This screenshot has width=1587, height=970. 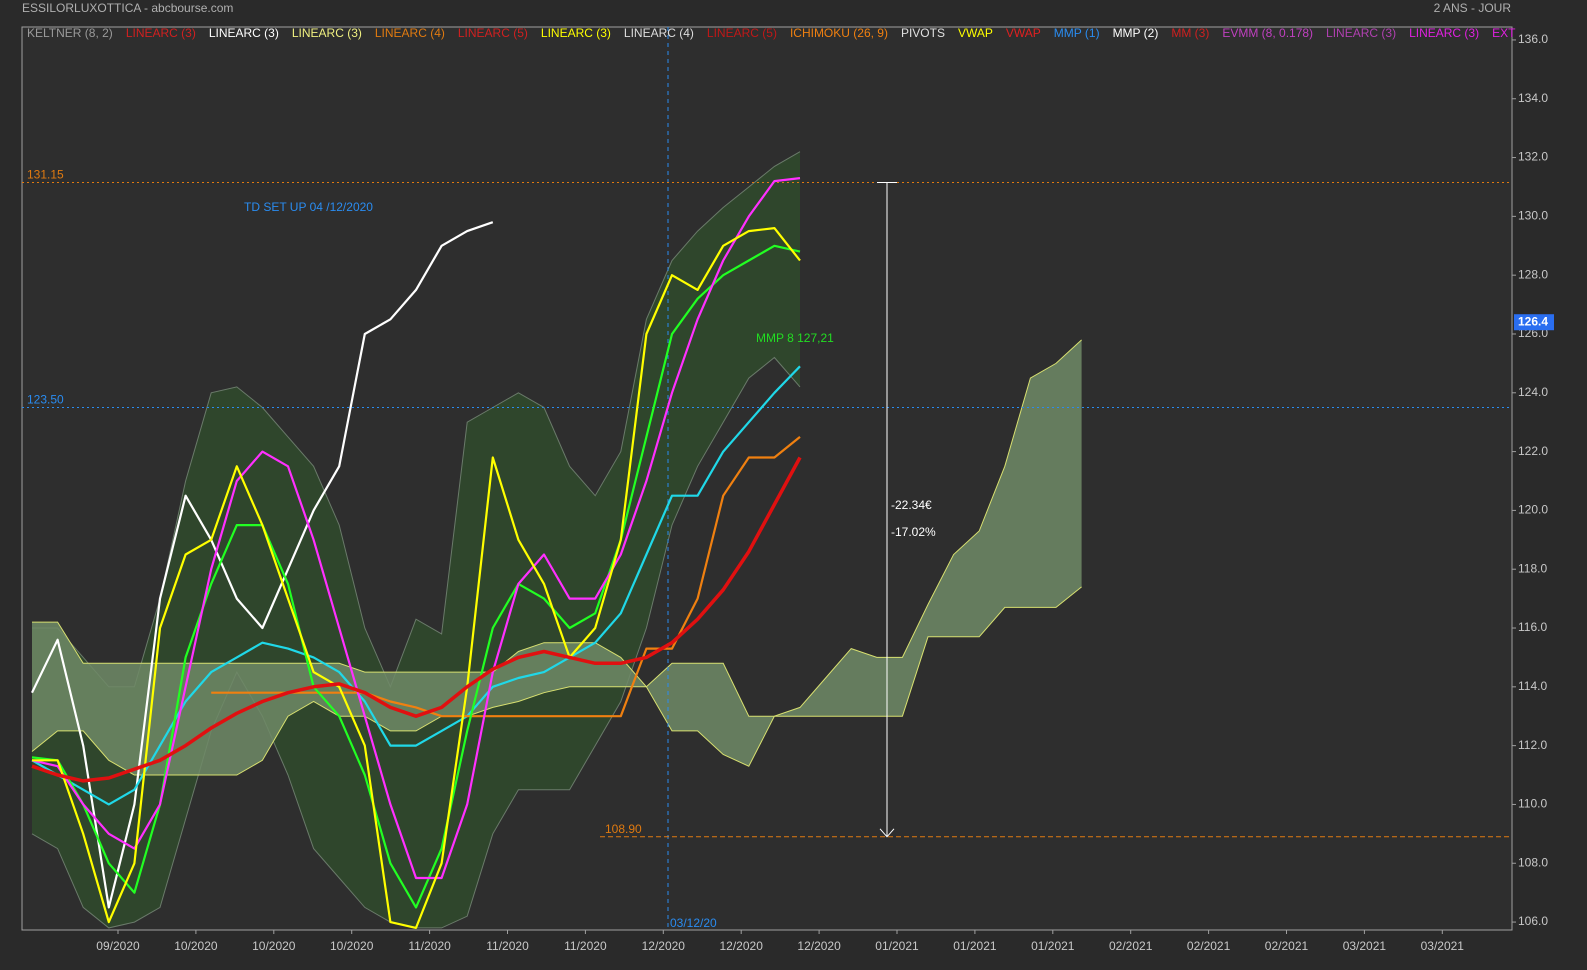 I want to click on y-tick-label: 110.0, so click(x=1532, y=804).